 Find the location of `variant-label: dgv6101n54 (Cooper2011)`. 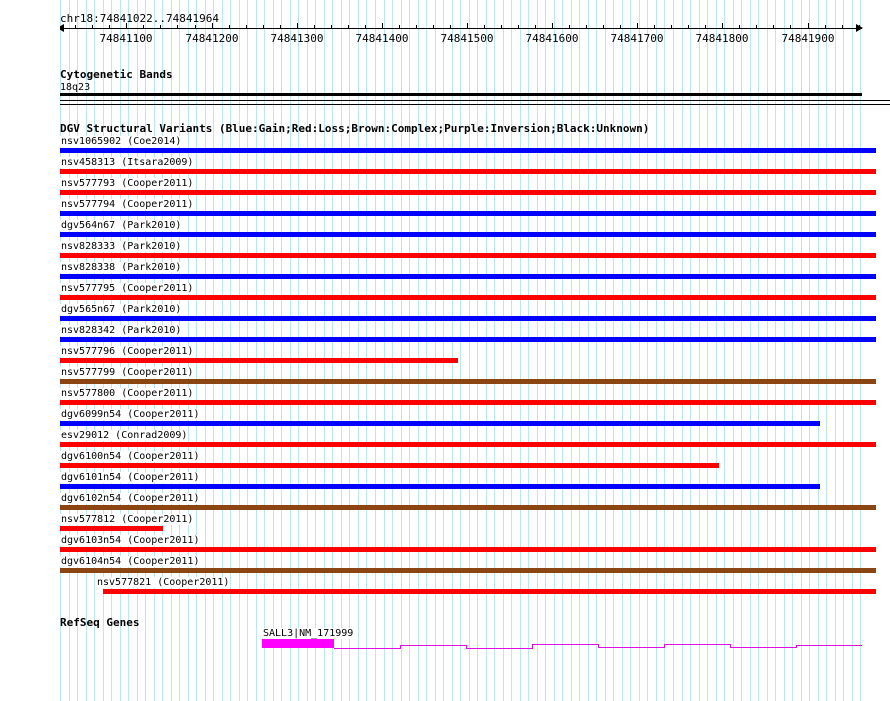

variant-label: dgv6101n54 (Cooper2011) is located at coordinates (130, 477).